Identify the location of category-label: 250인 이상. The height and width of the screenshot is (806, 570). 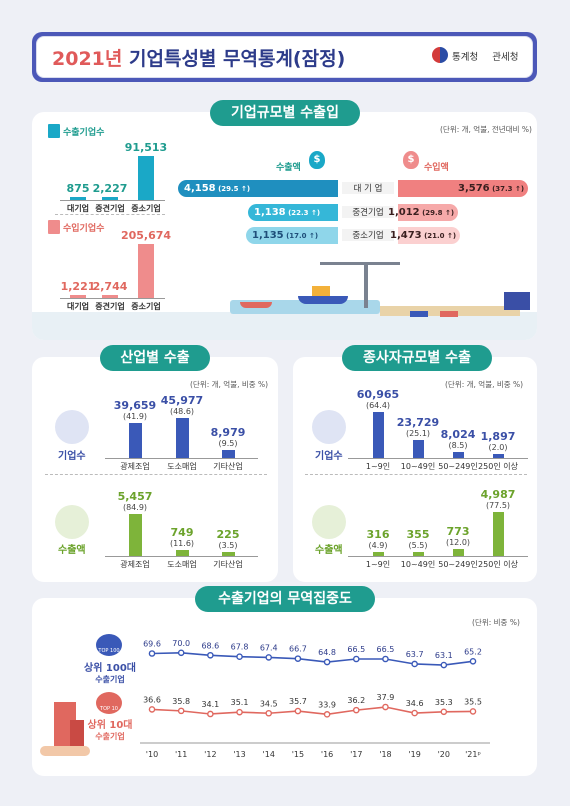
(498, 466).